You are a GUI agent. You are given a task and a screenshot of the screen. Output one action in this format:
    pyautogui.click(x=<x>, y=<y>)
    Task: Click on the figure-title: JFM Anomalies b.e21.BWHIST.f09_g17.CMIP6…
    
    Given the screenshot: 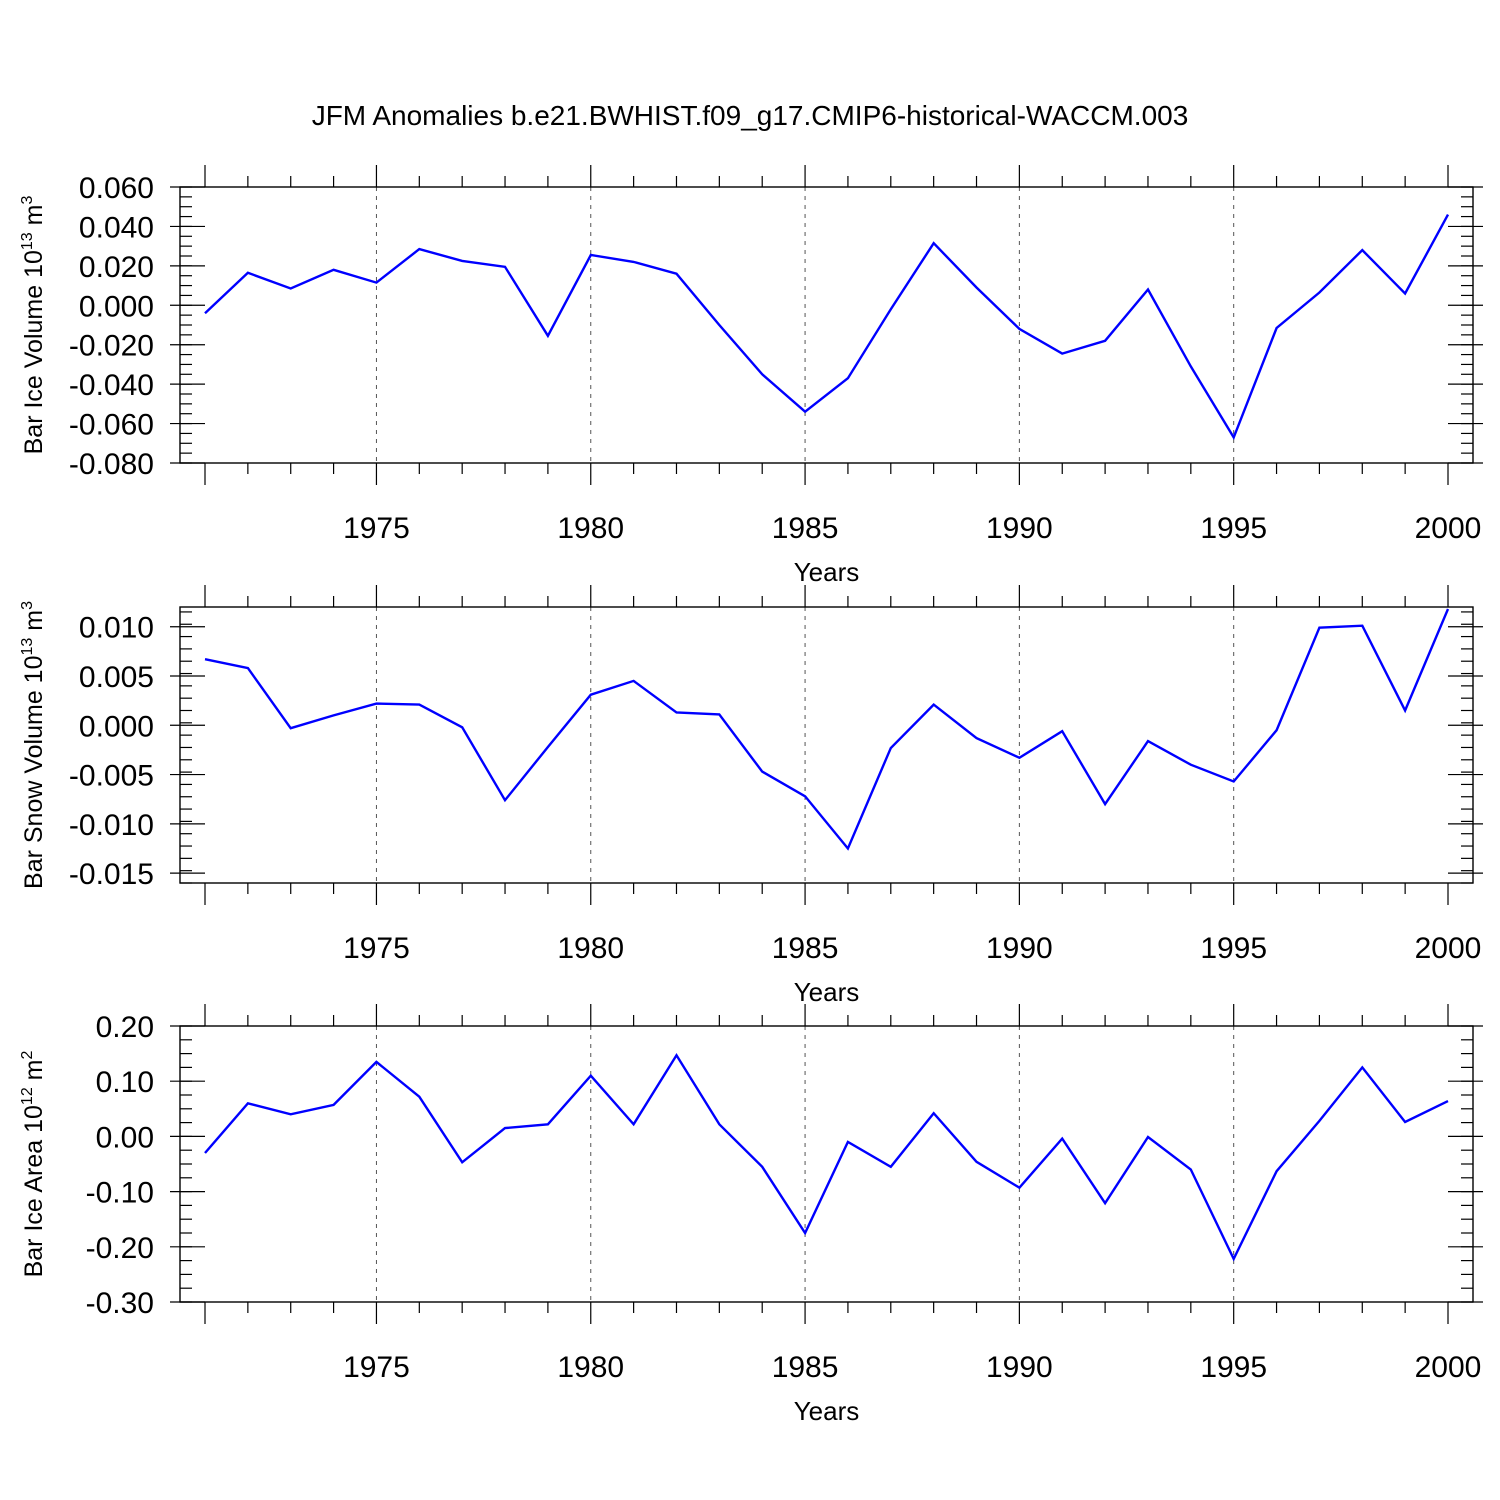 What is the action you would take?
    pyautogui.click(x=750, y=115)
    